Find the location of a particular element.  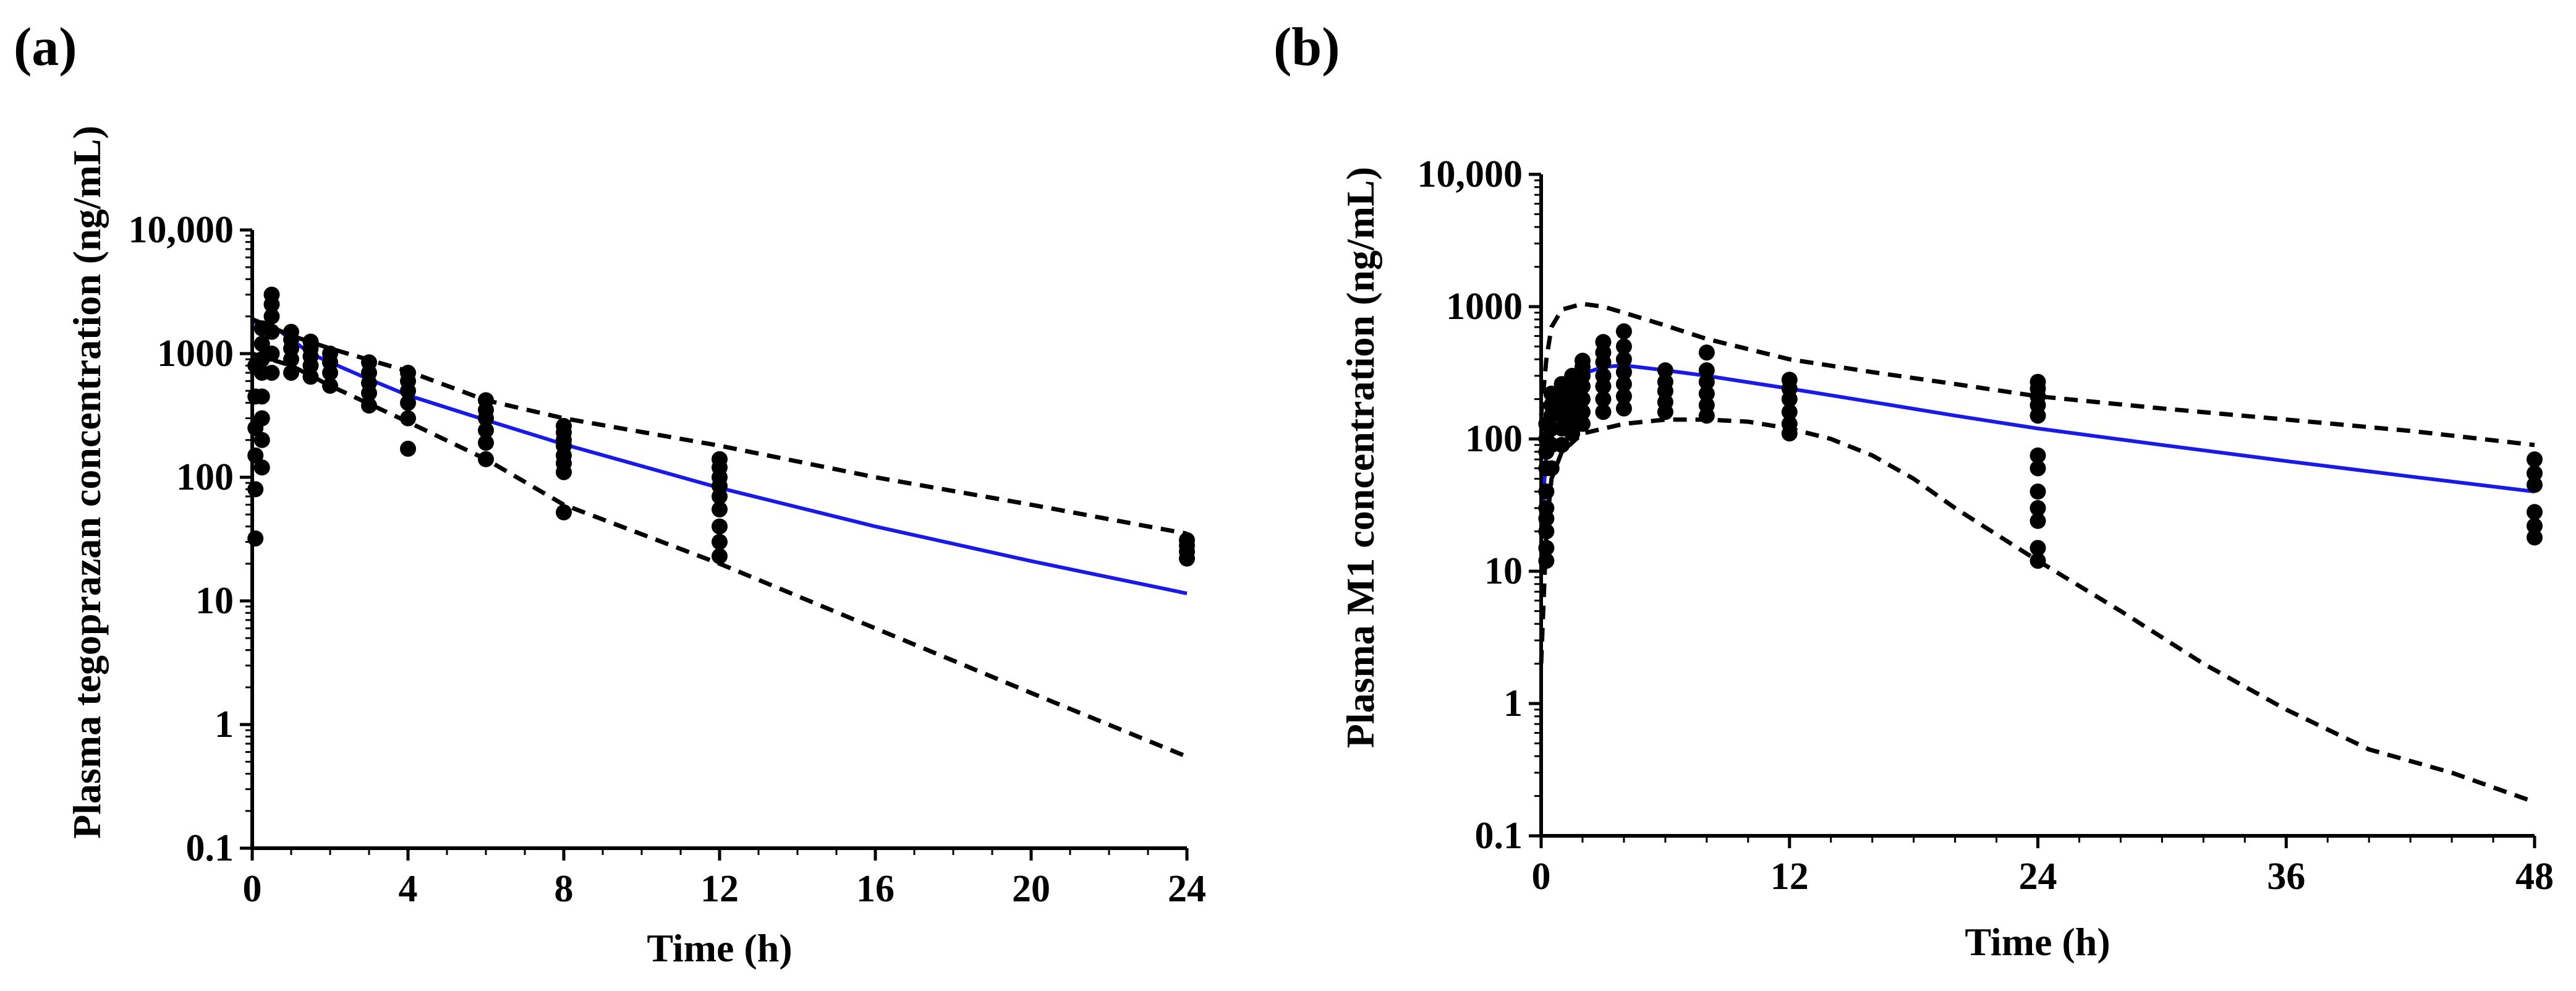

panel-a-x-axis-title: Time (h) is located at coordinates (719, 948).